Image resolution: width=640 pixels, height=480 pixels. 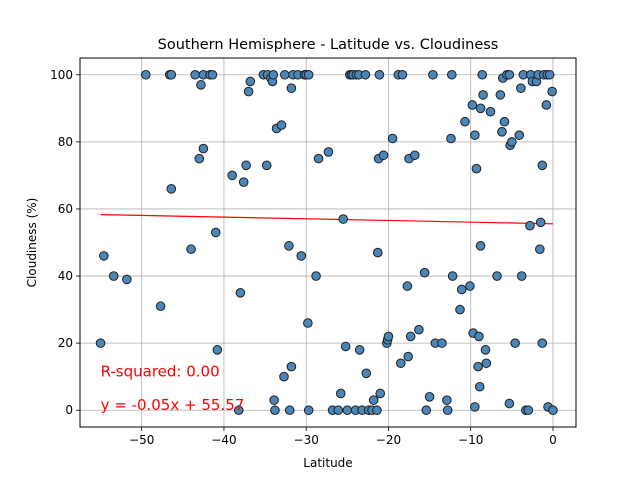 I want to click on y-tick-label: 20, so click(x=65, y=343).